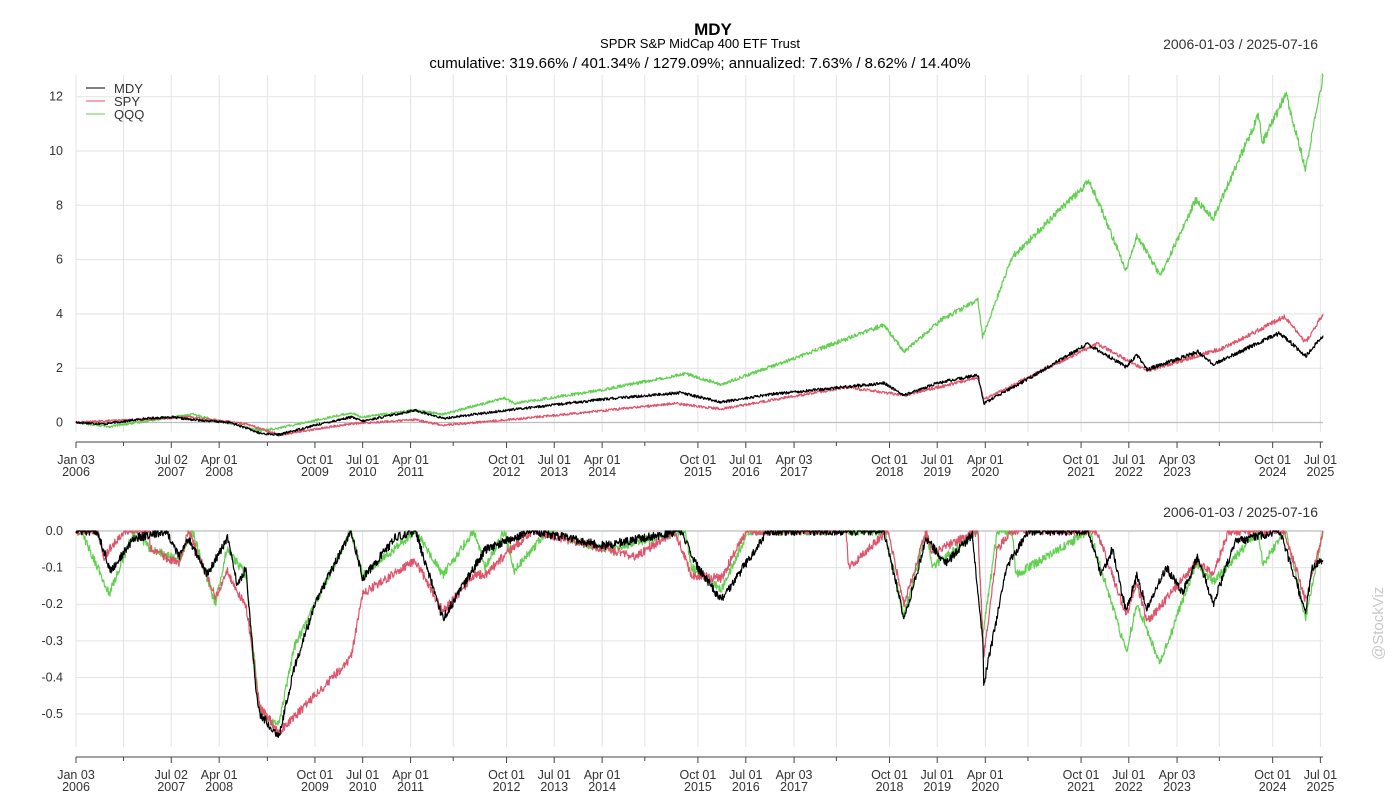 The height and width of the screenshot is (800, 1400). What do you see at coordinates (219, 472) in the screenshot?
I see `cumulative-xtick-year: 2008` at bounding box center [219, 472].